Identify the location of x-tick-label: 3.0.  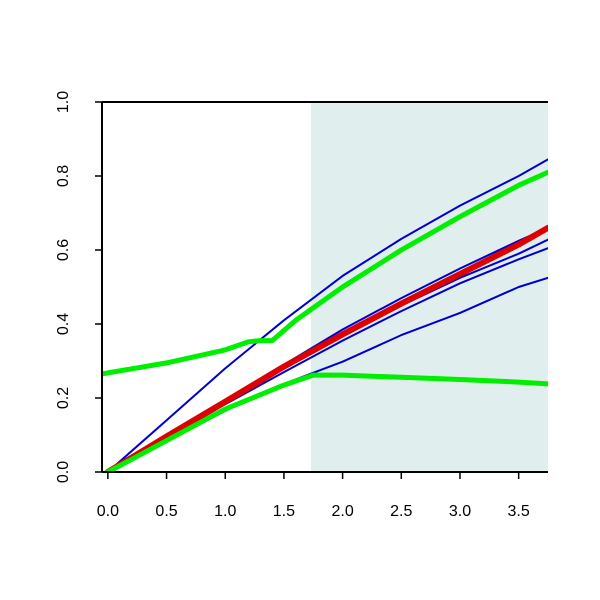
(460, 511).